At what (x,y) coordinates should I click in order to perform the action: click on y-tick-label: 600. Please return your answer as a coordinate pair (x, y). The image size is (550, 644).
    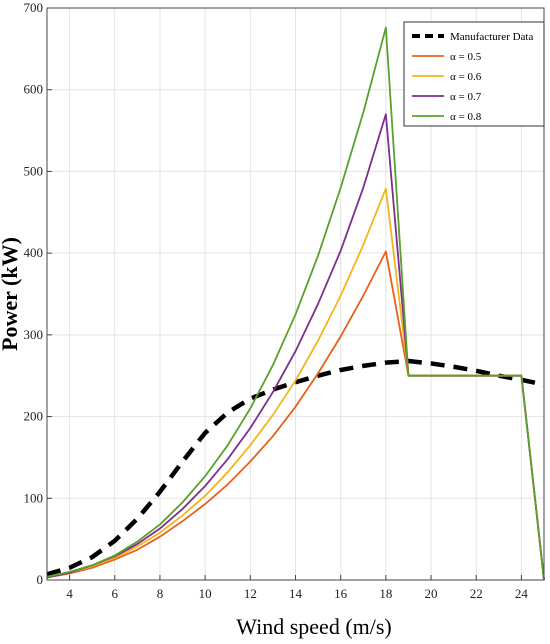
    Looking at the image, I should click on (34, 89).